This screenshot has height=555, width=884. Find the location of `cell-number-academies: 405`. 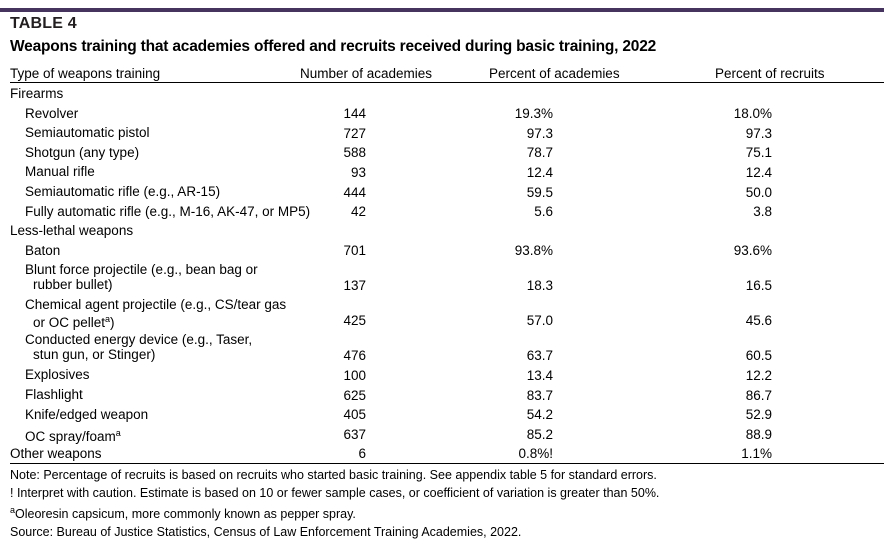

cell-number-academies: 405 is located at coordinates (354, 415).